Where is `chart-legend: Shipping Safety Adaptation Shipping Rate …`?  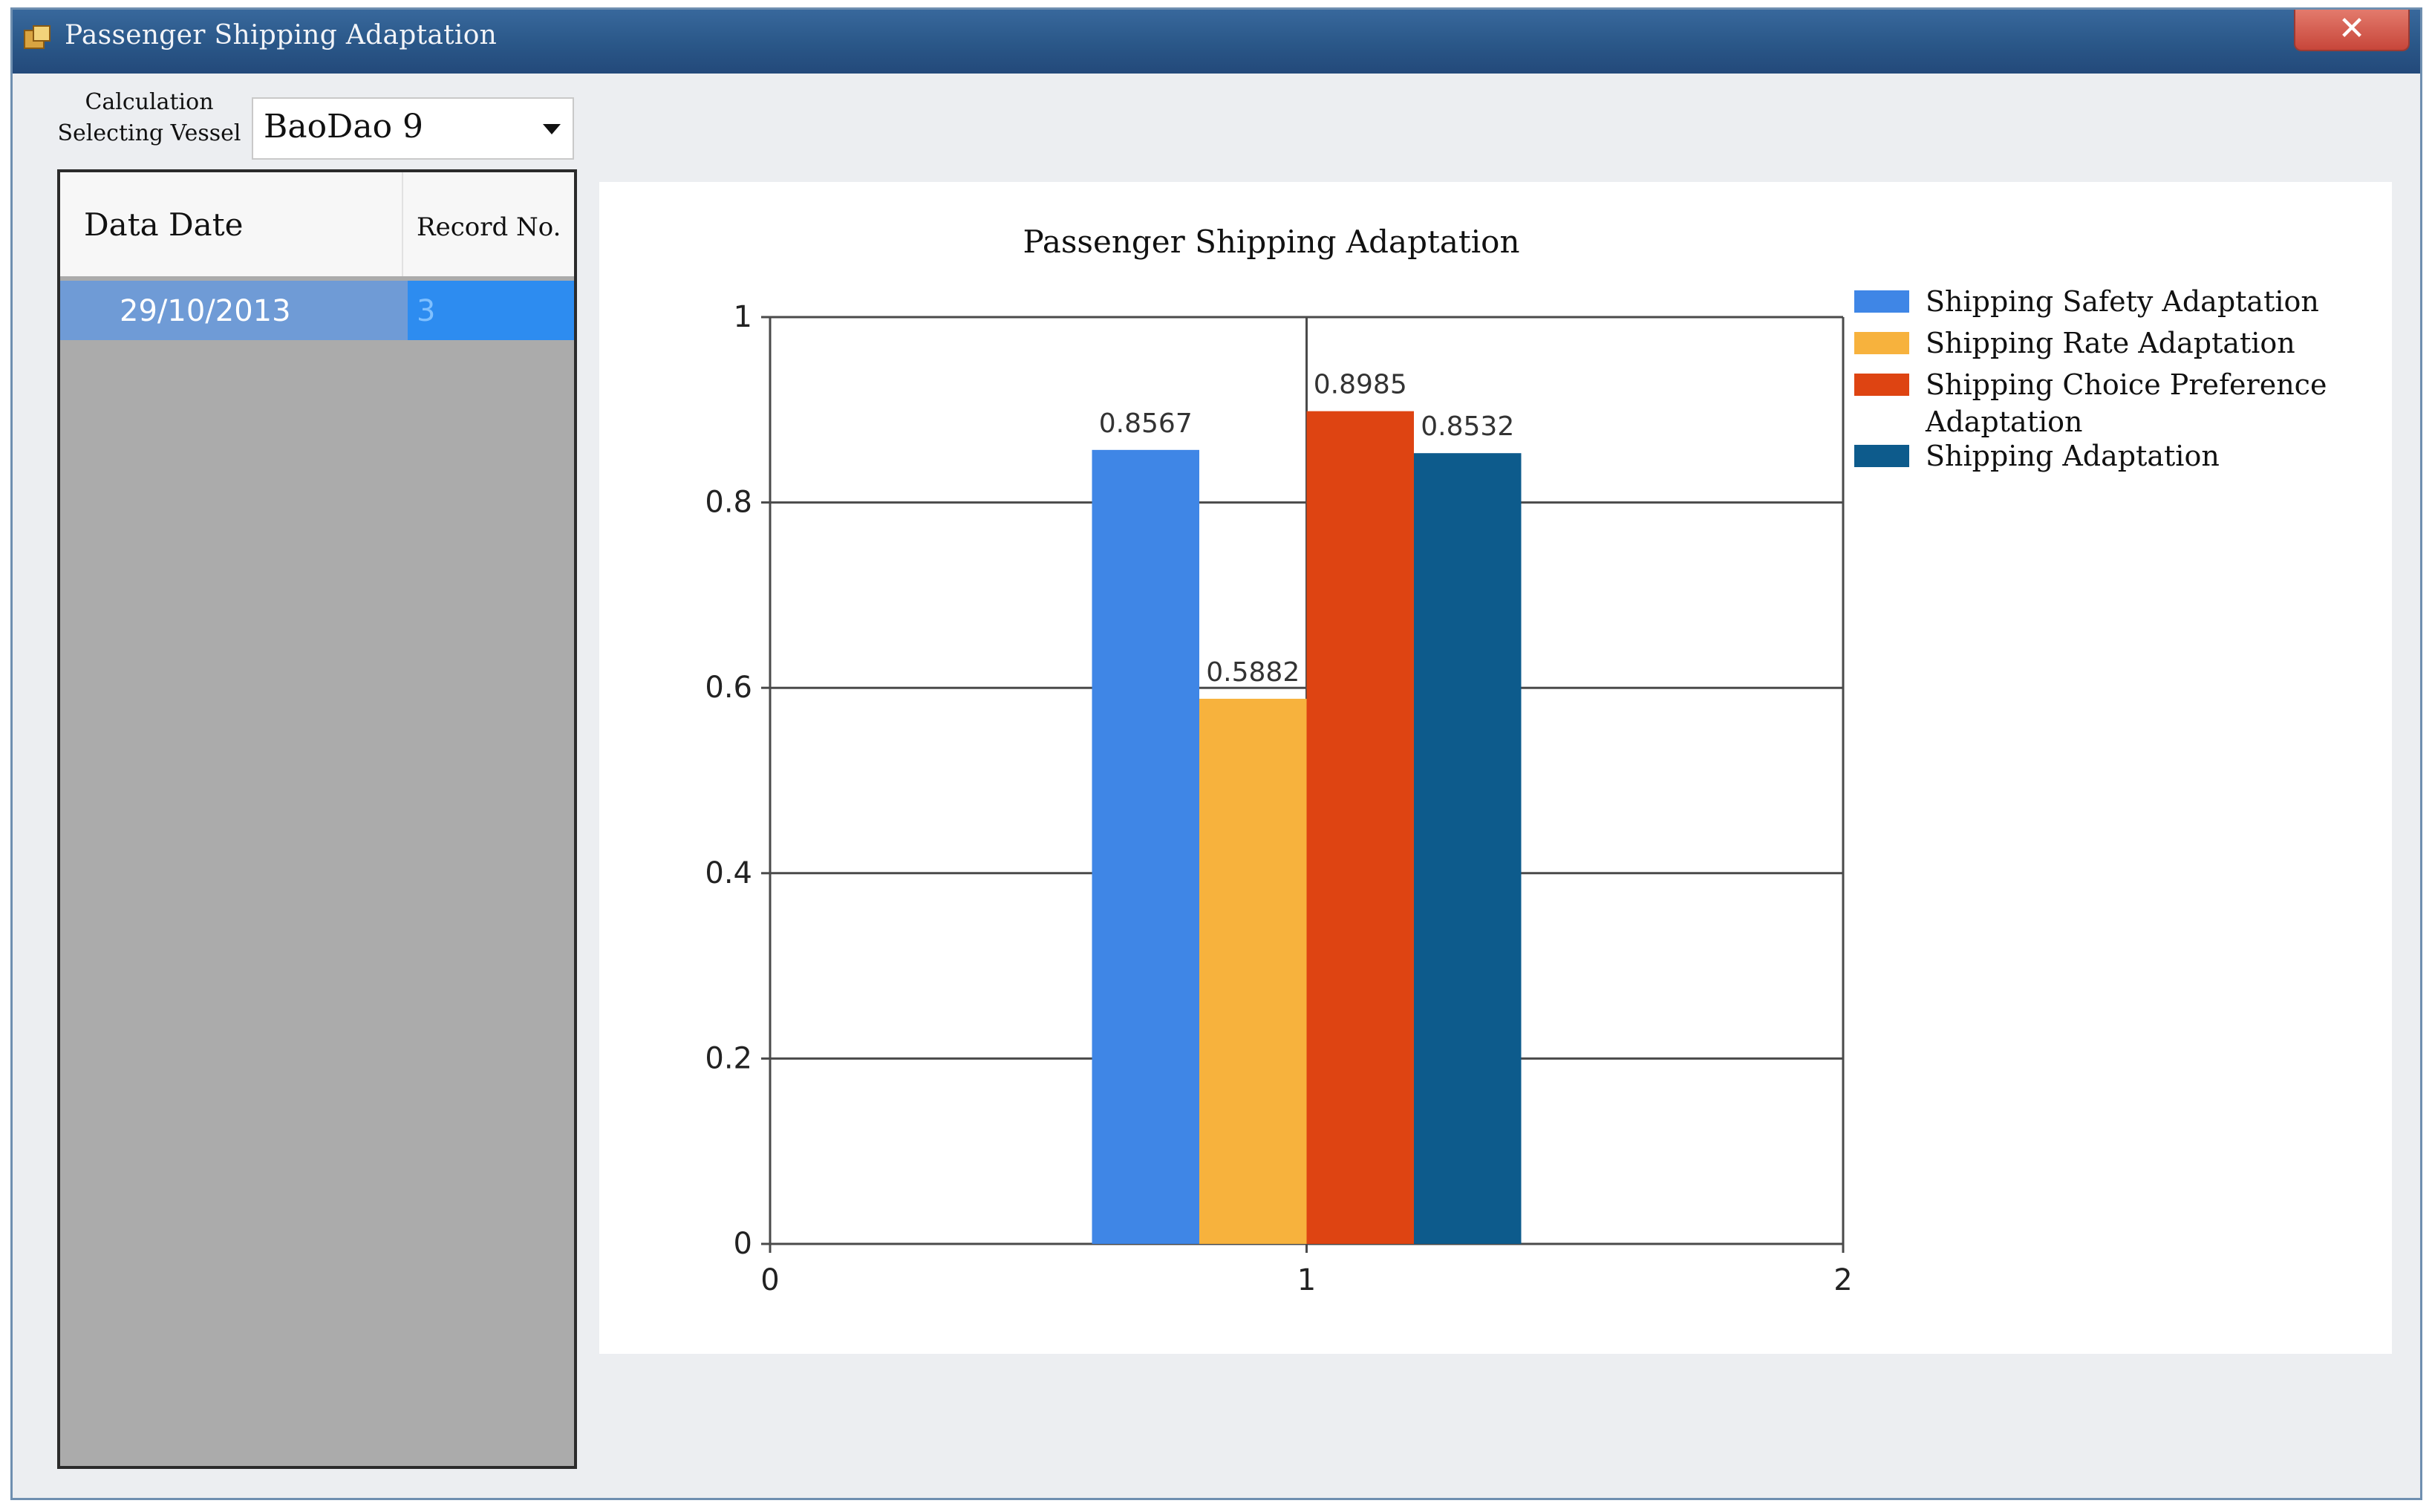
chart-legend: Shipping Safety Adaptation Shipping Rate … is located at coordinates (2090, 378).